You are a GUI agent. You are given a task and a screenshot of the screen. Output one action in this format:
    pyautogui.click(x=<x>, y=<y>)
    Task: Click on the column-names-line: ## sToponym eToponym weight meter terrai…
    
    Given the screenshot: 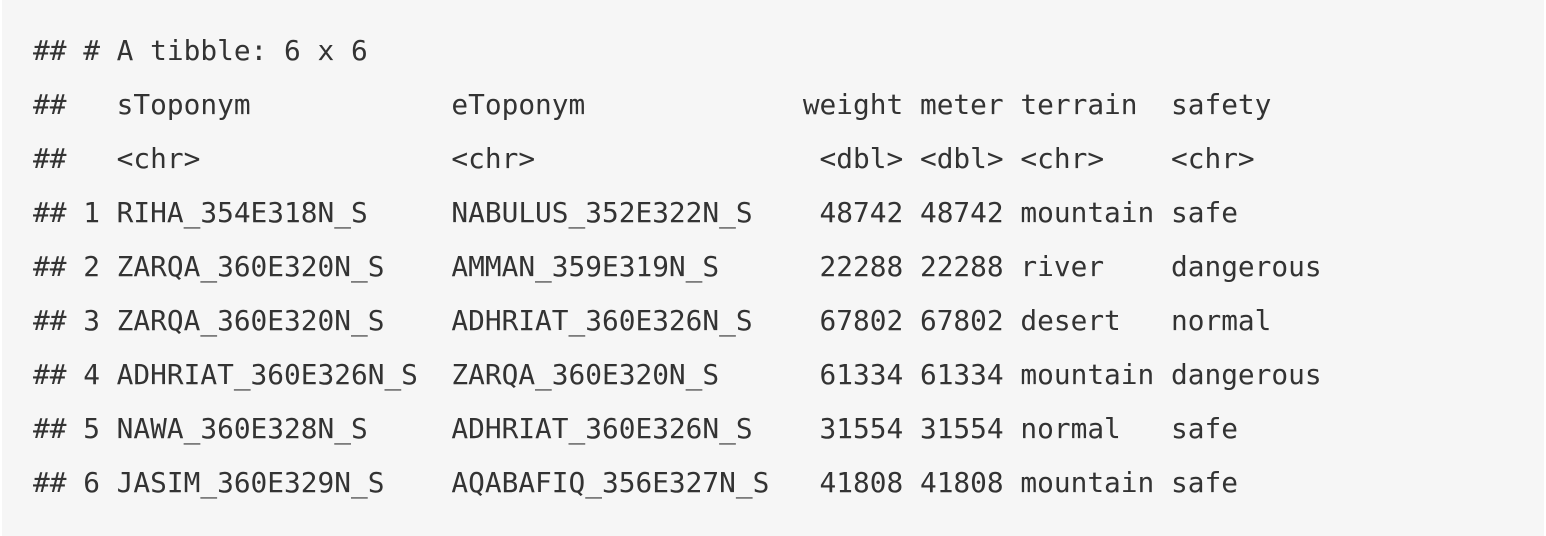 What is the action you would take?
    pyautogui.click(x=652, y=104)
    